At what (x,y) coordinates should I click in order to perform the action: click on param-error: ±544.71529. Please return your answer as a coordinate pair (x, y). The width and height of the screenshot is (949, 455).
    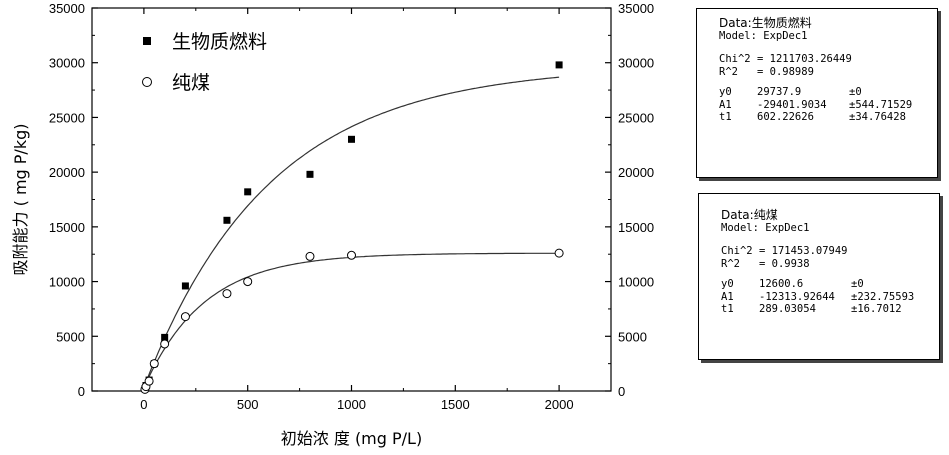
    Looking at the image, I should click on (881, 104).